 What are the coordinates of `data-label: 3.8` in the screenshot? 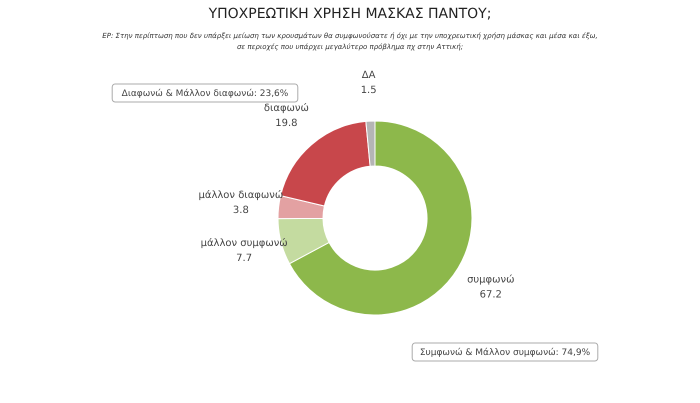 It's located at (240, 210).